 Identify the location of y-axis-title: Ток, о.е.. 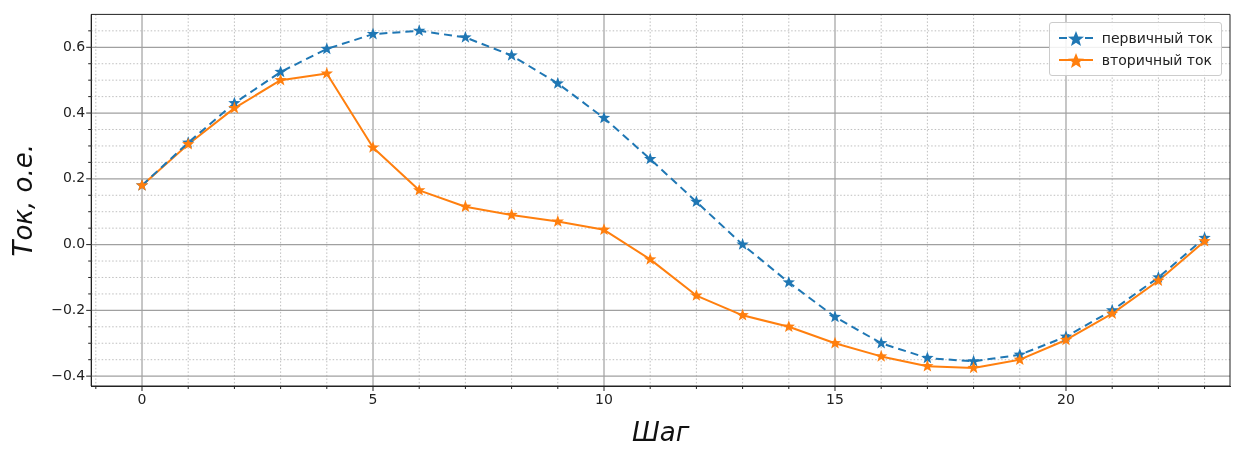
(23, 200).